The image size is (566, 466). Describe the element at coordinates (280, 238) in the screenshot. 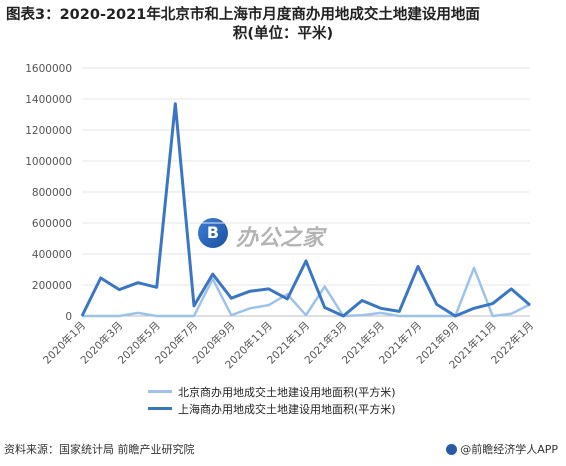

I see `watermark-text: 办公之家` at that location.